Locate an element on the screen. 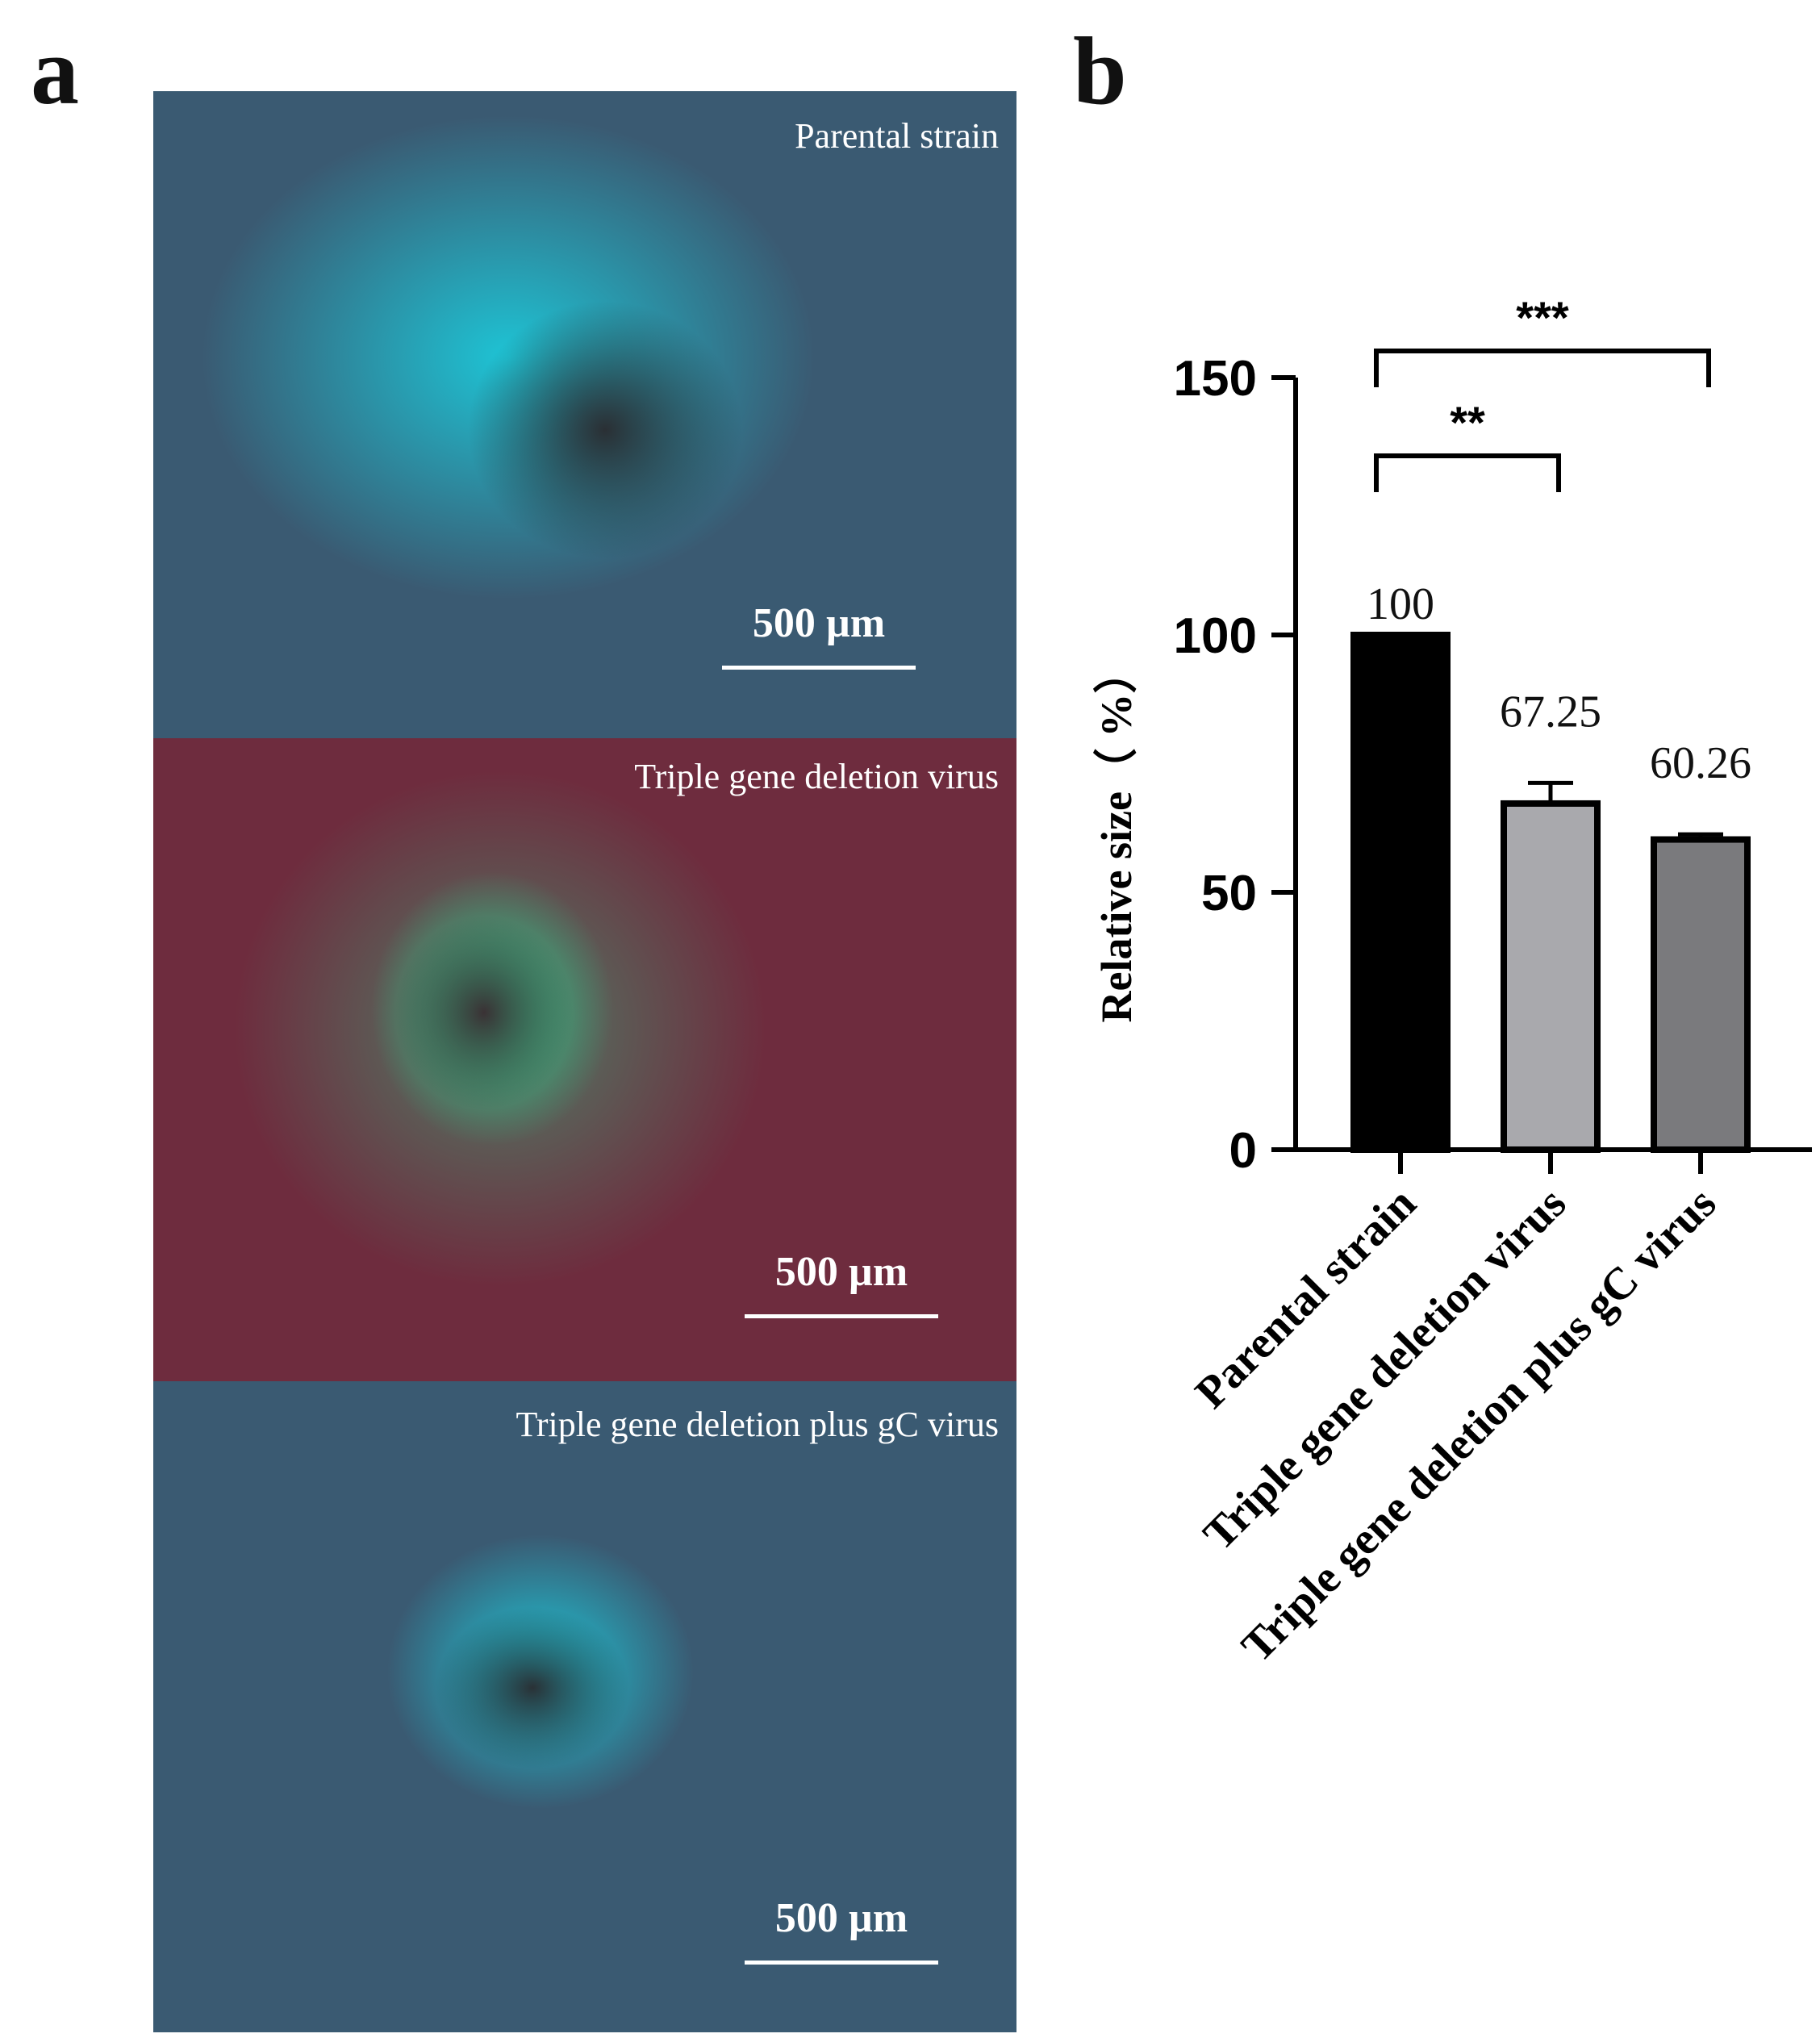 This screenshot has height=2042, width=1820. y-tick-label: 100 is located at coordinates (1215, 636).